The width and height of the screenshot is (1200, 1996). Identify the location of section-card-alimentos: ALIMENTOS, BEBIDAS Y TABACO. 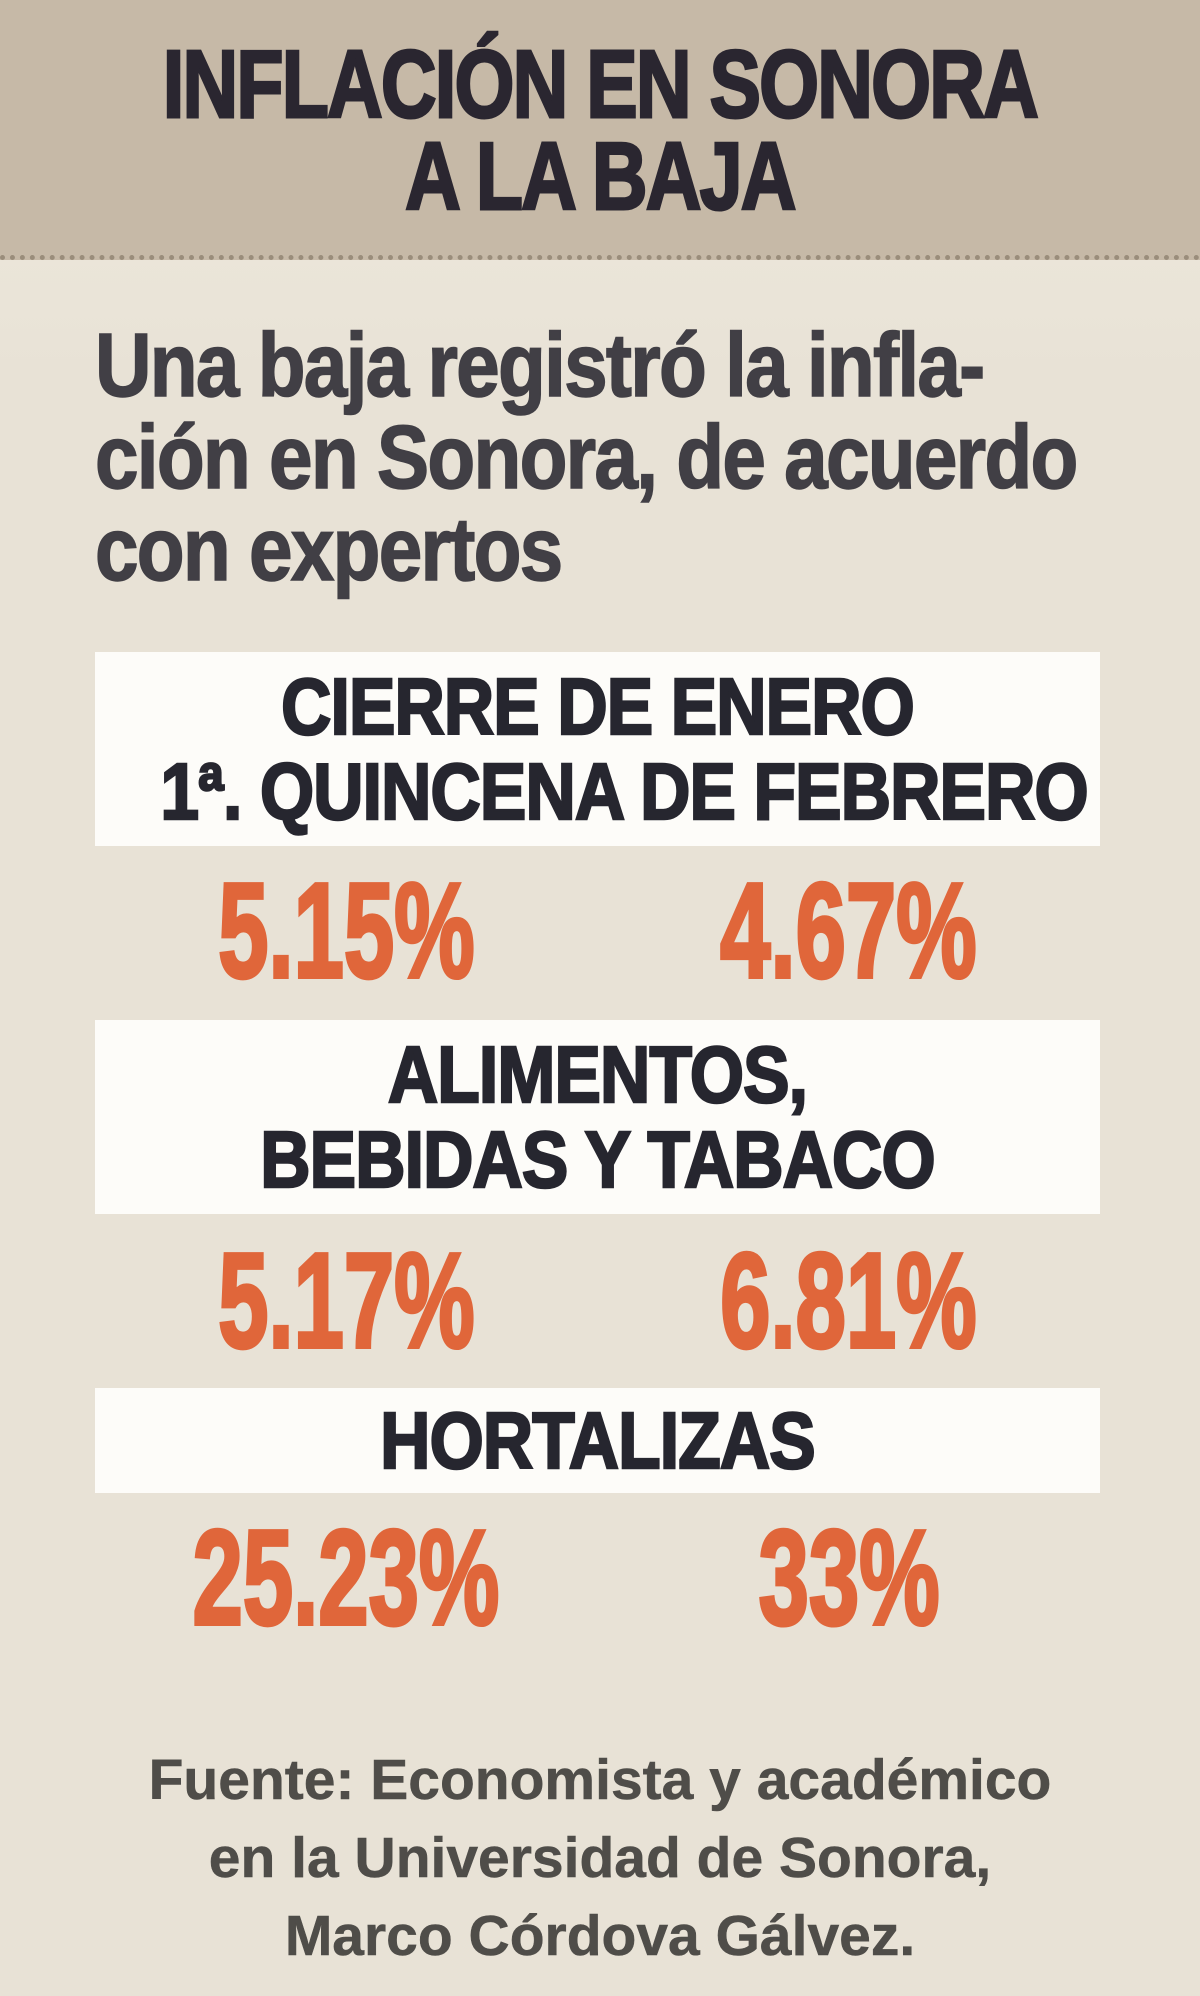
(597, 1117).